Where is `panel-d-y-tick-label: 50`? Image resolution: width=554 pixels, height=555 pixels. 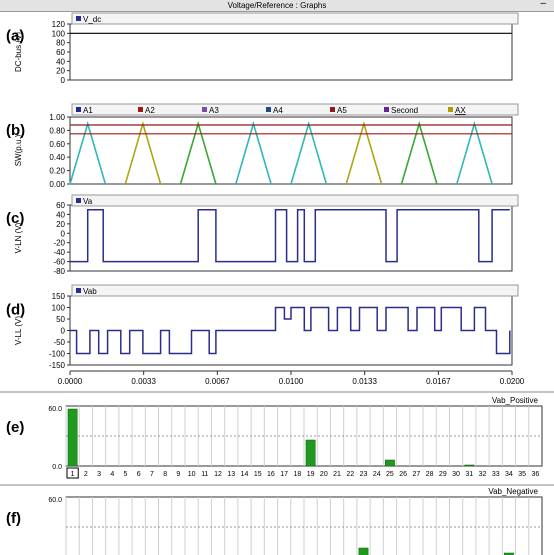 panel-d-y-tick-label: 50 is located at coordinates (60, 319).